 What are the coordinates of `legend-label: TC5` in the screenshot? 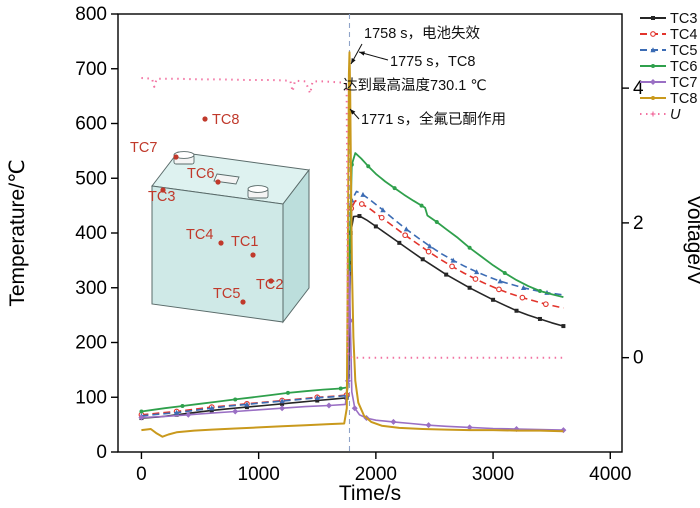 It's located at (683, 51).